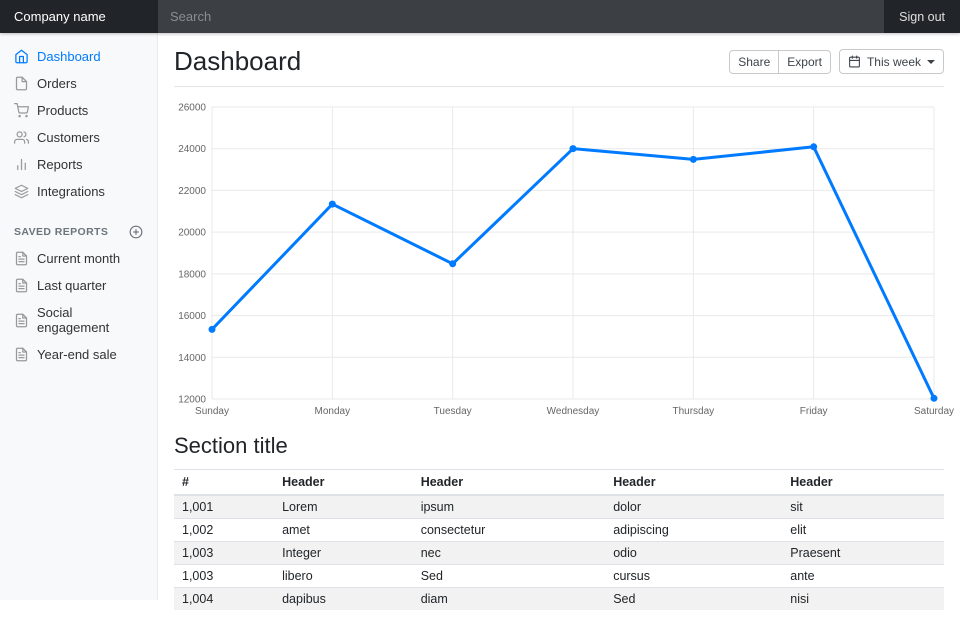  Describe the element at coordinates (343, 553) in the screenshot. I see `table-cell: Integer` at that location.